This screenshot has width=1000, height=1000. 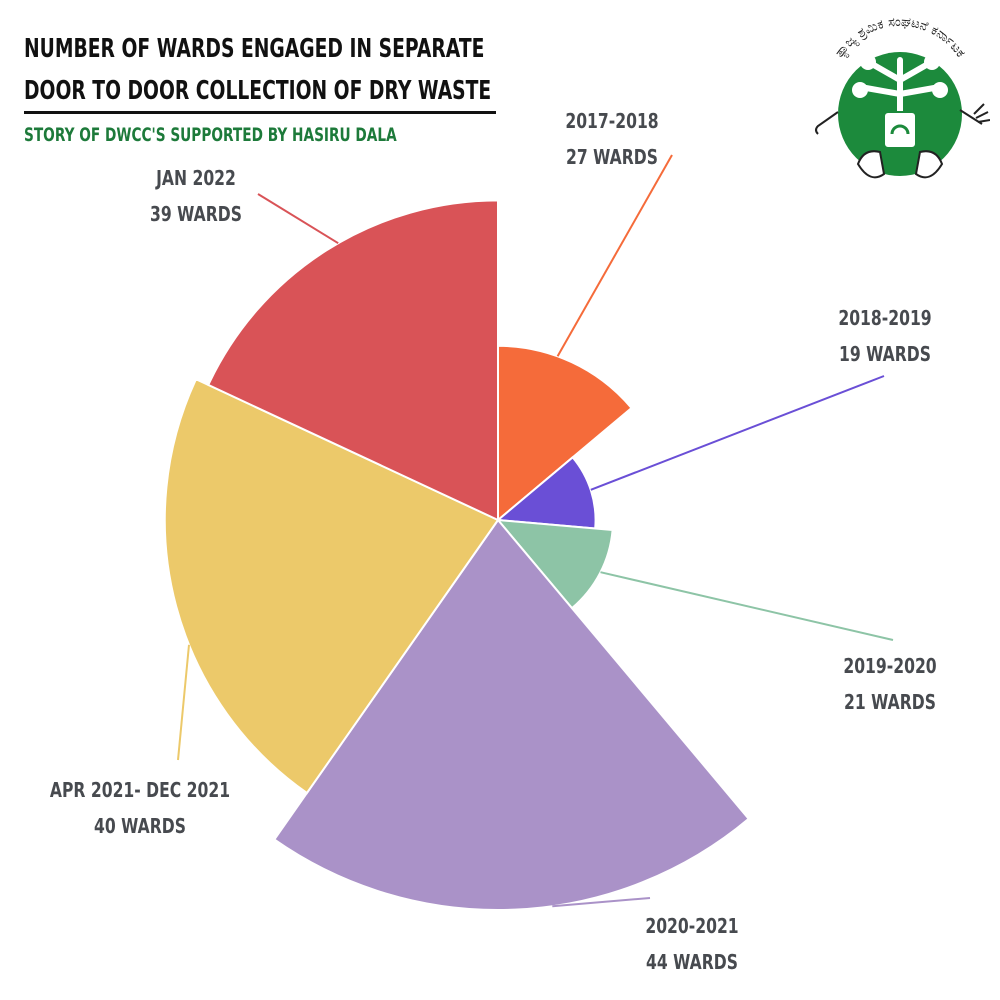 What do you see at coordinates (140, 790) in the screenshot?
I see `category-label-apr-2021-dec-2021: APR 2021- DEC 2021` at bounding box center [140, 790].